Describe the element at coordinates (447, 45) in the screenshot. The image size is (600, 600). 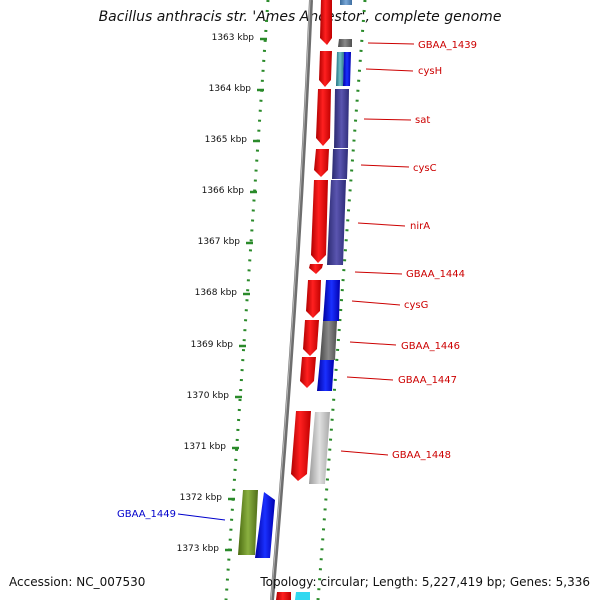
I see `feature-label: GBAA_1439` at that location.